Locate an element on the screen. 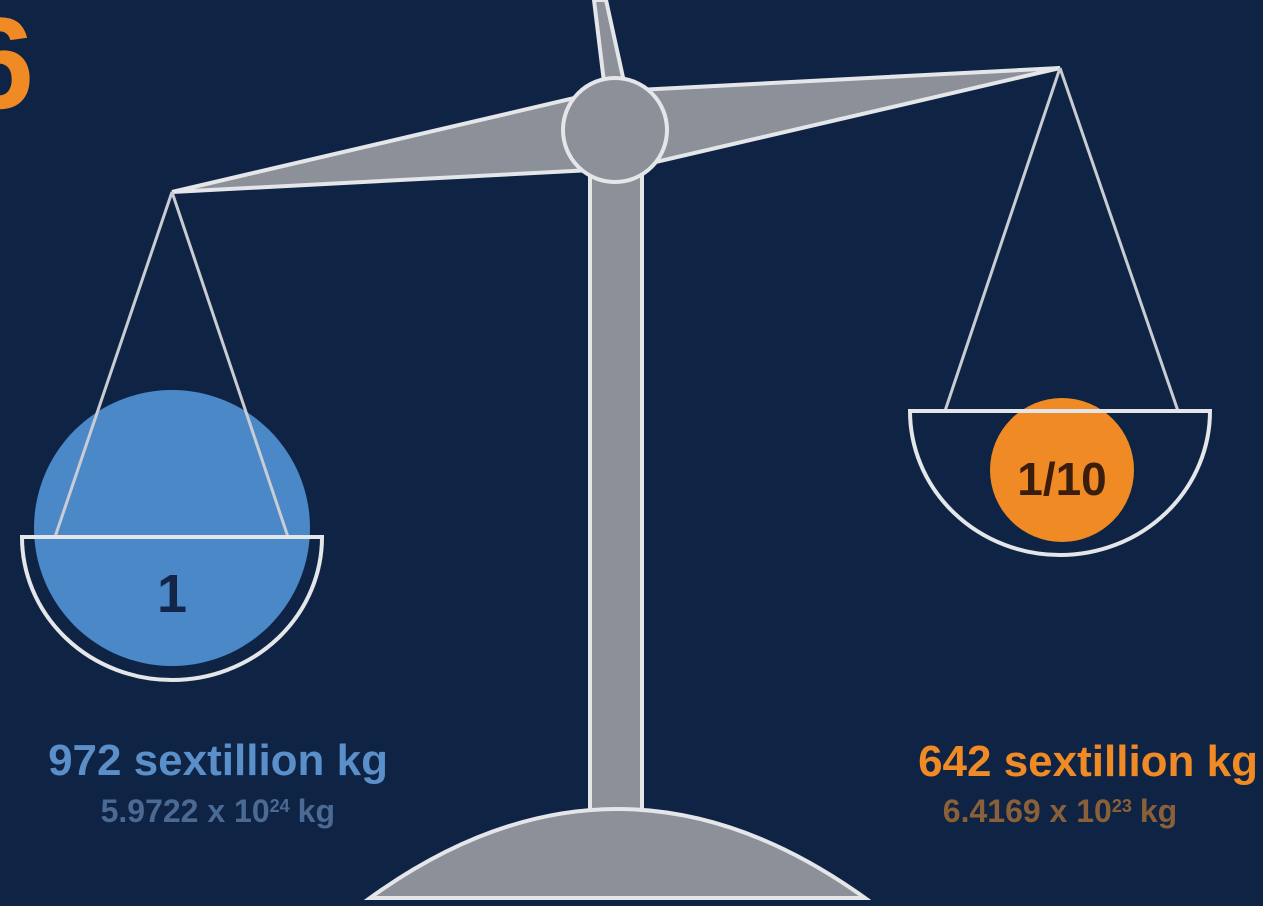  scientific-label: 6.4169 x 1023 kg is located at coordinates (1060, 811).